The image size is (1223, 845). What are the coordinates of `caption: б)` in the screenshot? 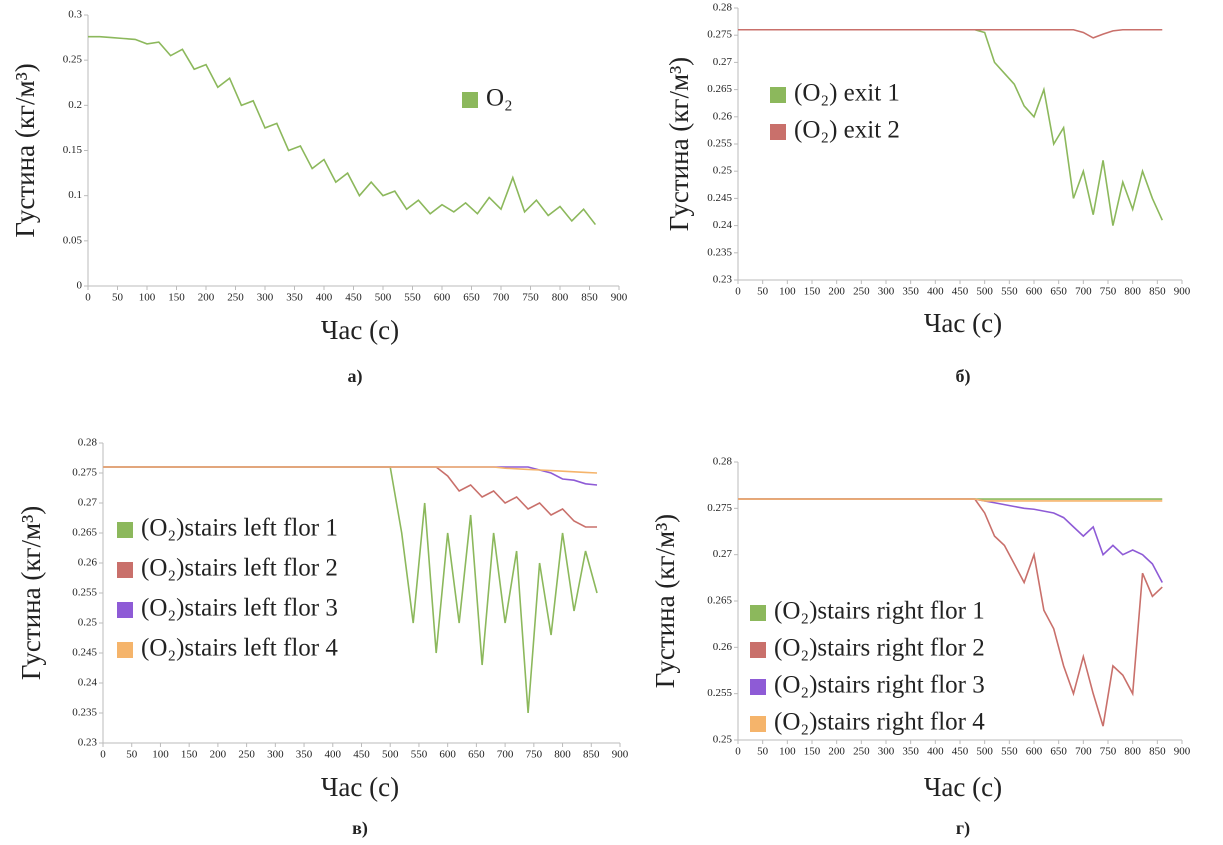 It's located at (963, 376).